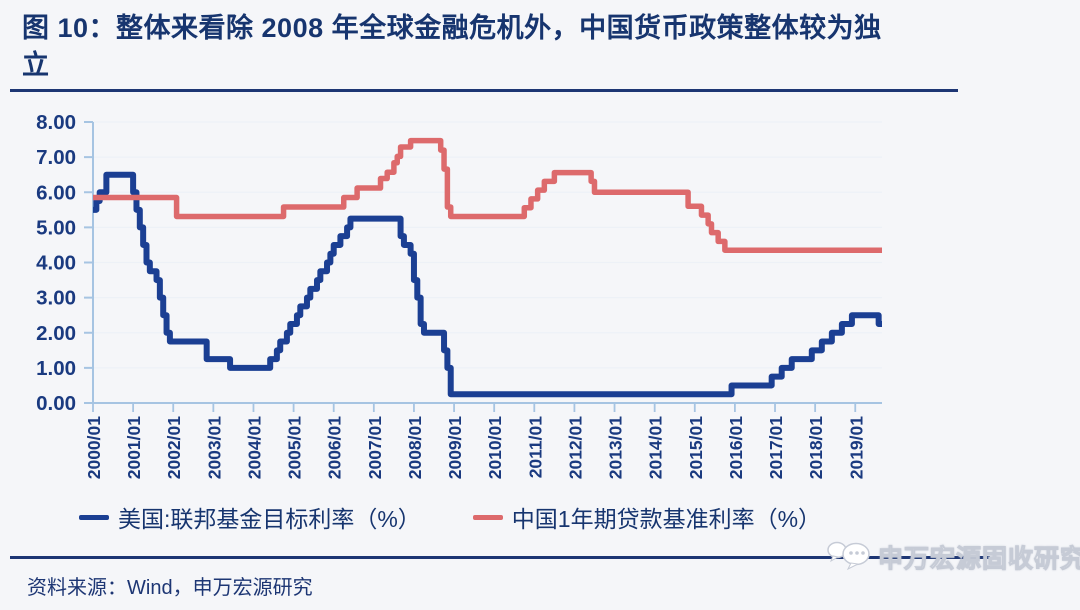 The height and width of the screenshot is (610, 1080). What do you see at coordinates (487, 517) in the screenshot?
I see `china-line-swatch` at bounding box center [487, 517].